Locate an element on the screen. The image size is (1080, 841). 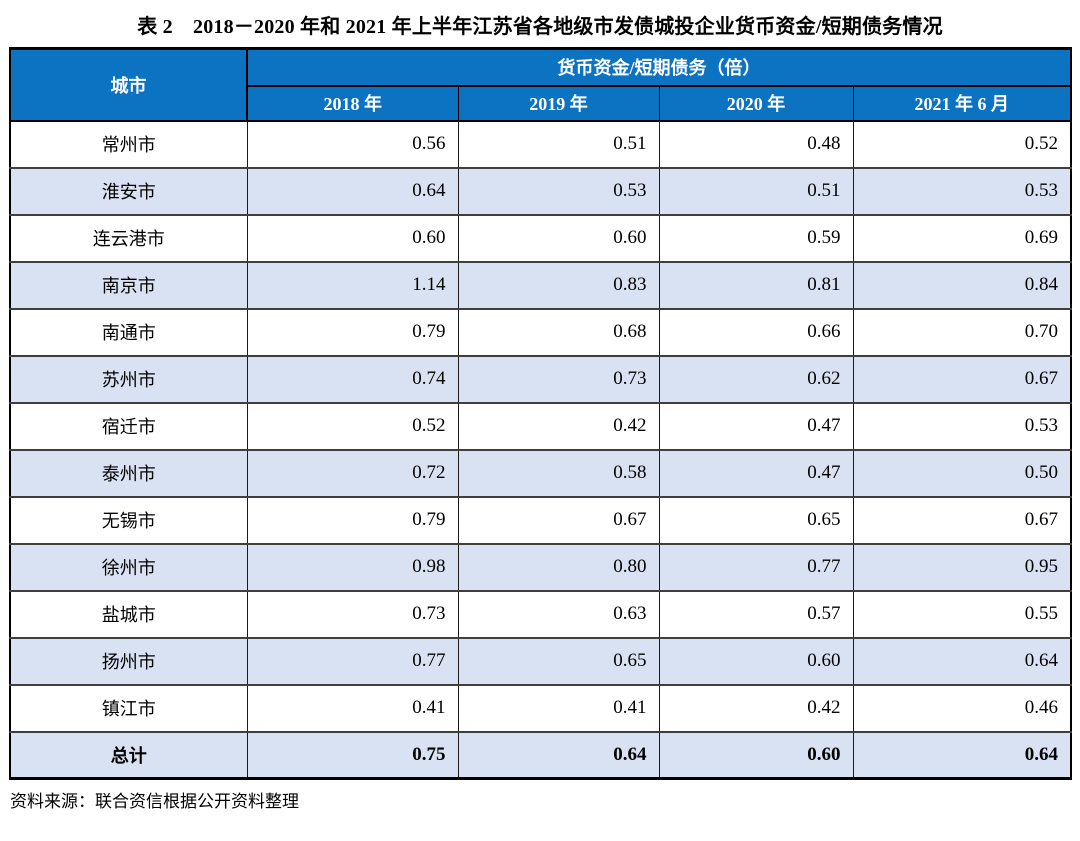
ratio-value-cell: 0.59 is located at coordinates (756, 237).